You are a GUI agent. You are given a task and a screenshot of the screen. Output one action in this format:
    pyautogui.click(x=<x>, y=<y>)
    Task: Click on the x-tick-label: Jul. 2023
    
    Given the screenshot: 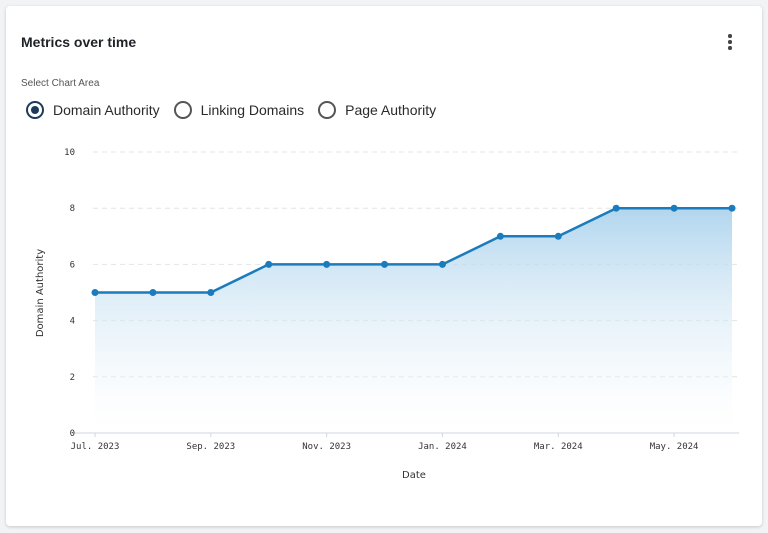 What is the action you would take?
    pyautogui.click(x=95, y=447)
    